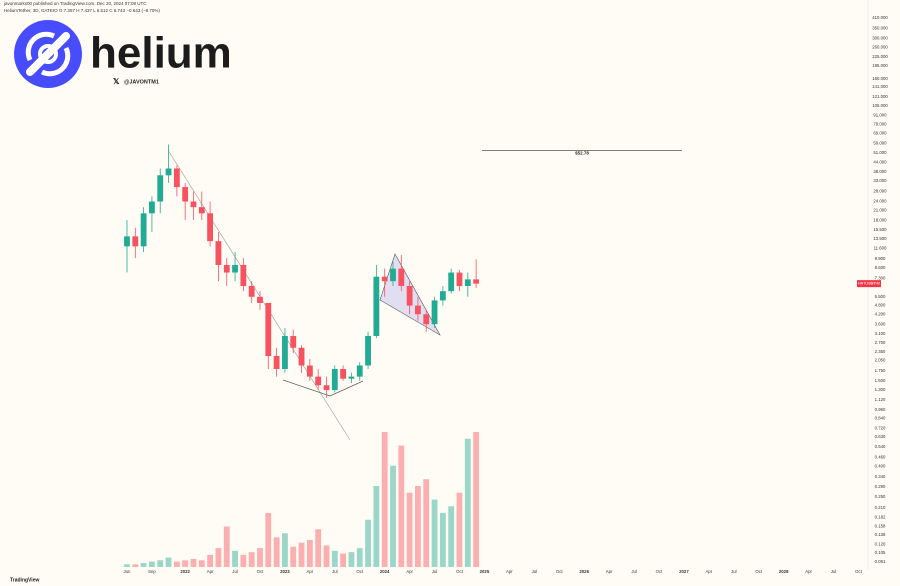  I want to click on y-tick-label: 121.000, so click(880, 96).